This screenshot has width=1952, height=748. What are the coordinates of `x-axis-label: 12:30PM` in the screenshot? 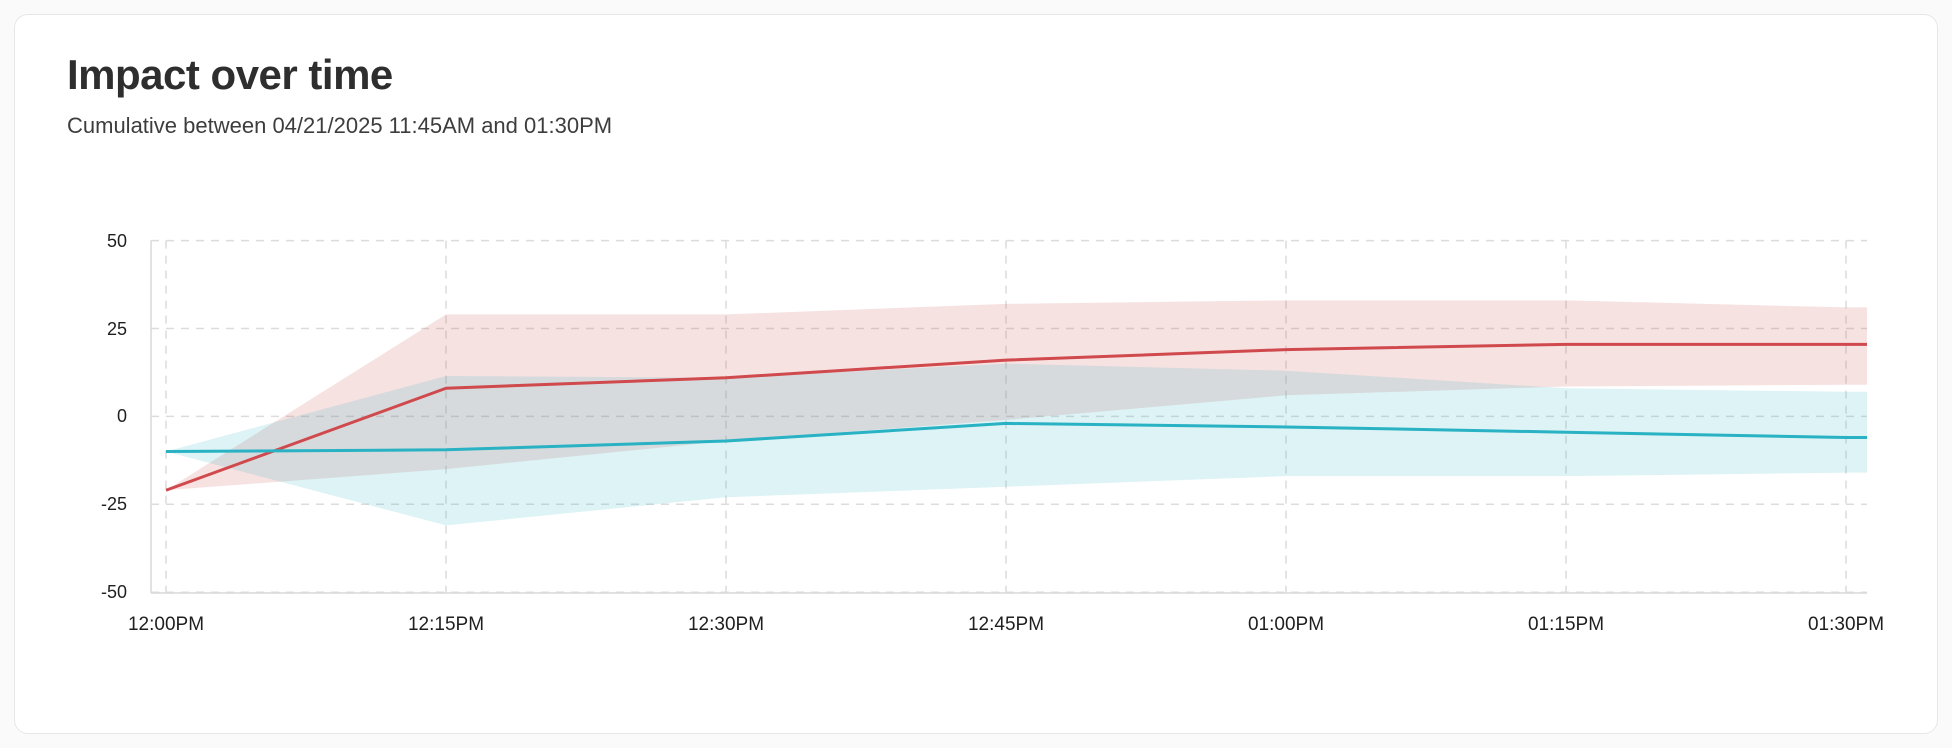 It's located at (726, 624).